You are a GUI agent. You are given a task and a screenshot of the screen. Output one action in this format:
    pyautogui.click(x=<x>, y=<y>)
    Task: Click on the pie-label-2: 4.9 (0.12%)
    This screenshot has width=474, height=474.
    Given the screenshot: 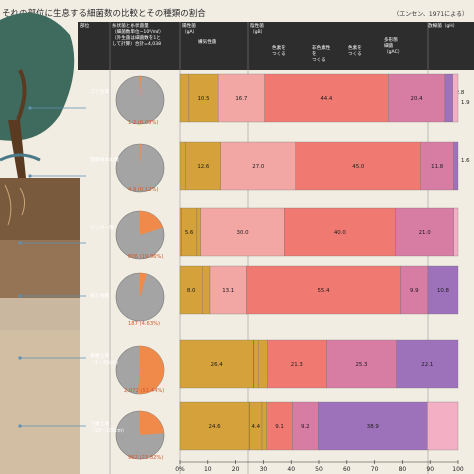 What is the action you would take?
    pyautogui.click(x=143, y=190)
    